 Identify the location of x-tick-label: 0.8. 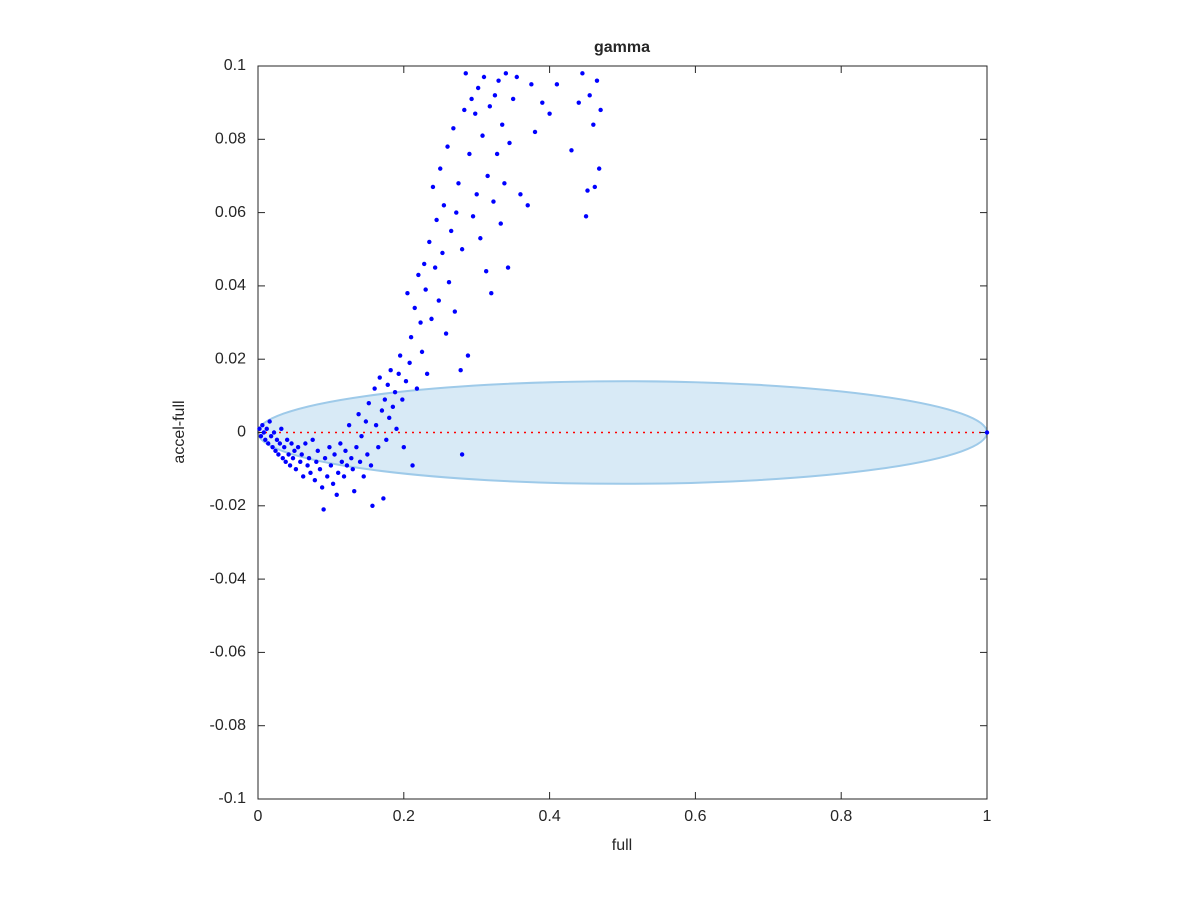
(841, 816).